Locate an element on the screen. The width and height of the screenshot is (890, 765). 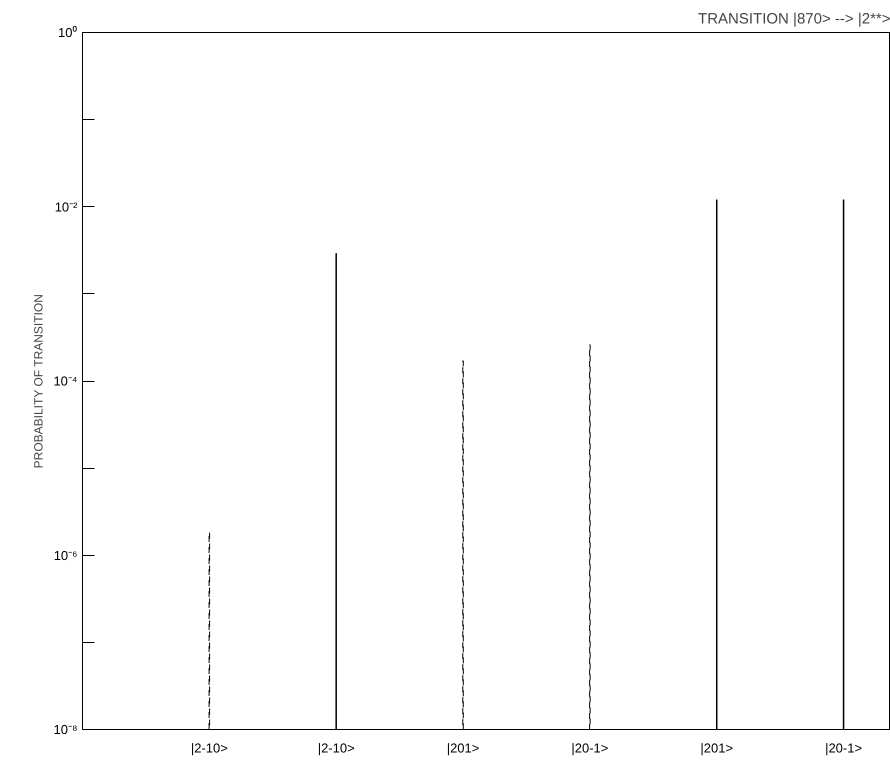
y-tick-label: 10⁰ is located at coordinates (68, 32).